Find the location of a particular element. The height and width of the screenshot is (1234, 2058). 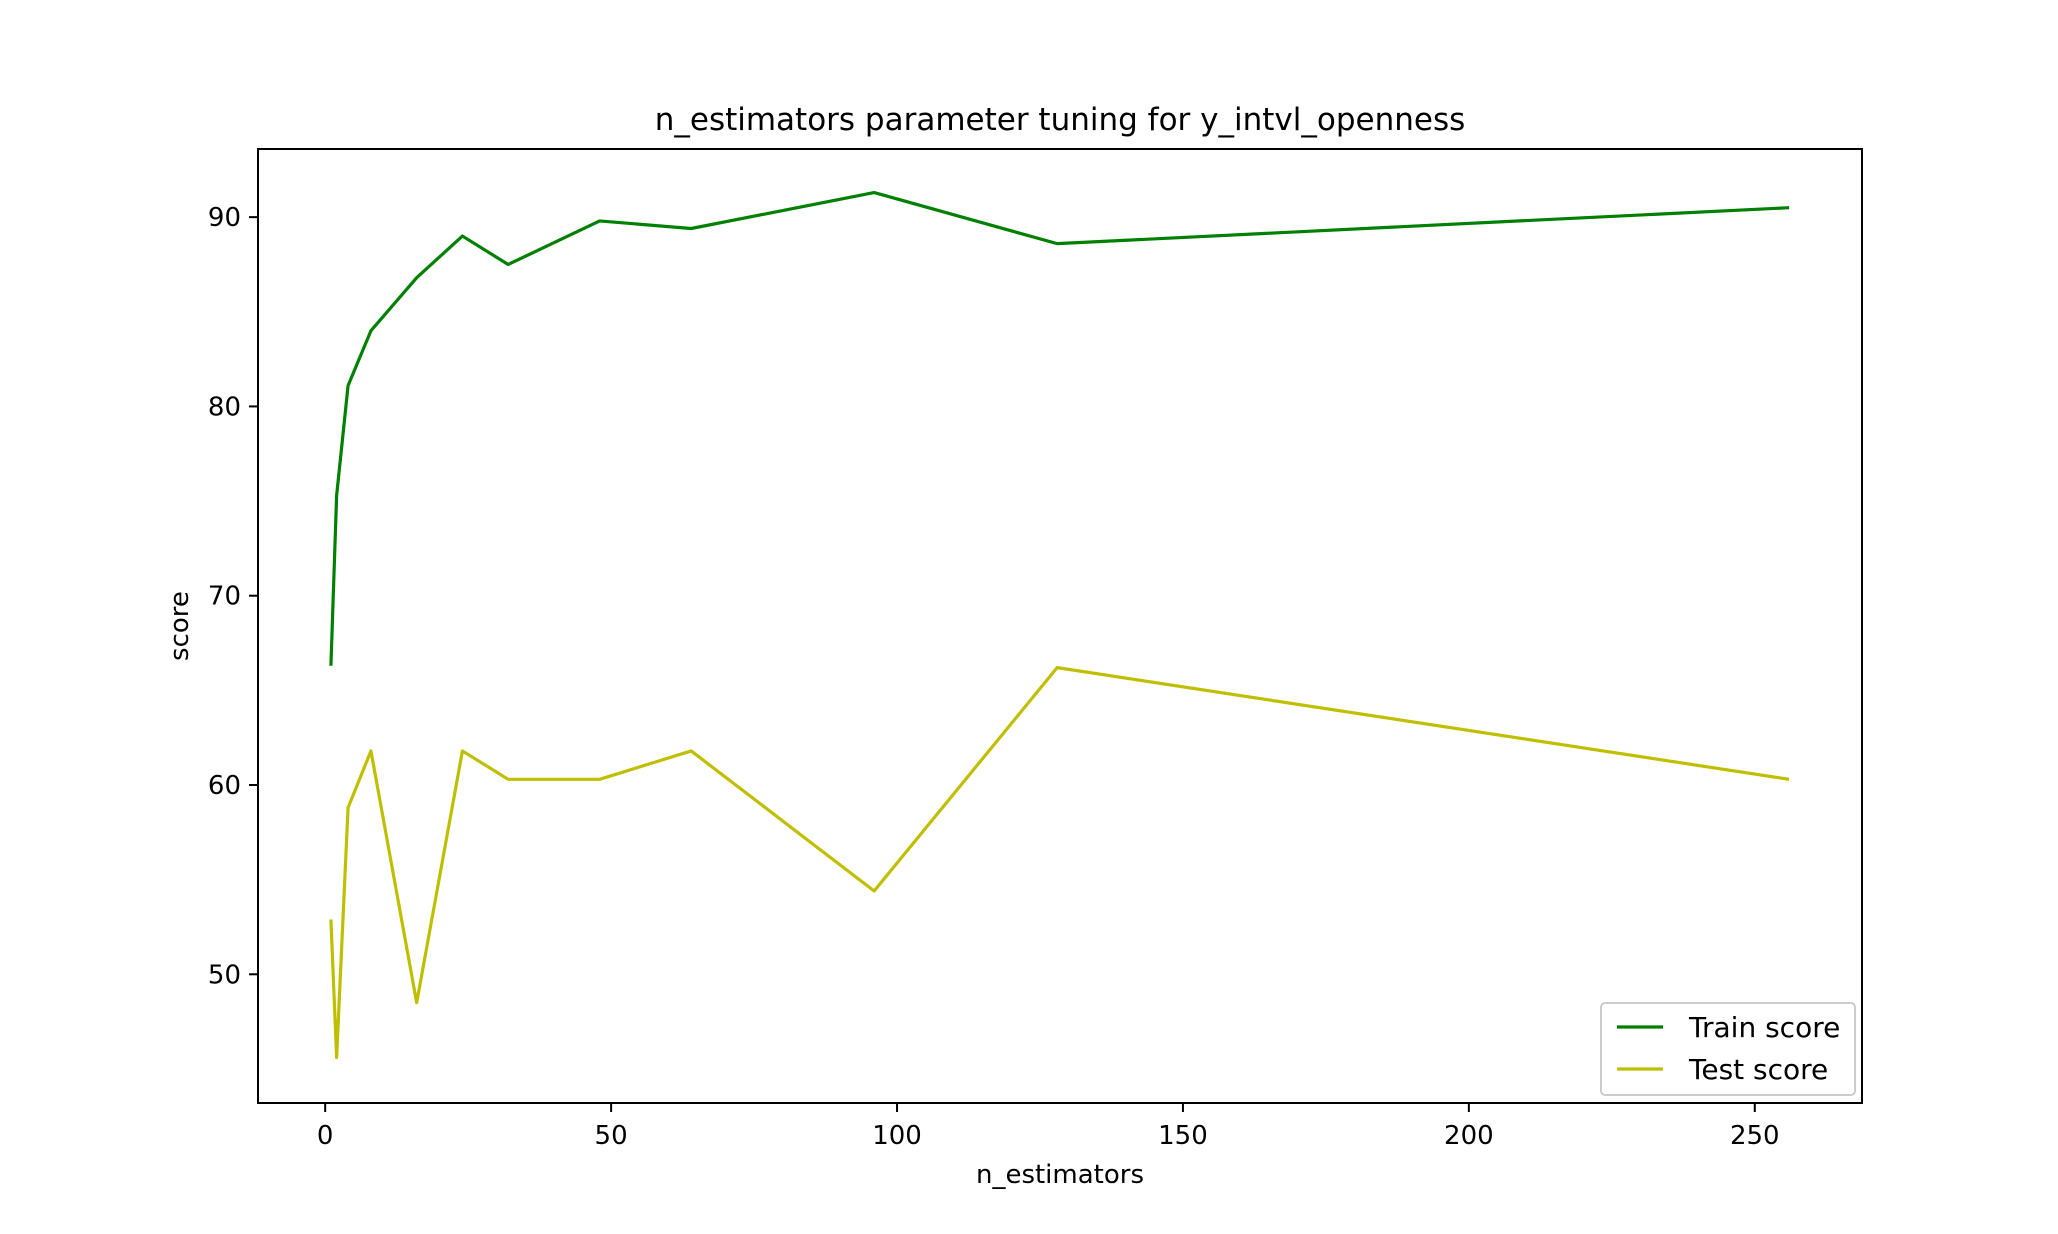

x-tick-label: 200 is located at coordinates (1469, 1136).